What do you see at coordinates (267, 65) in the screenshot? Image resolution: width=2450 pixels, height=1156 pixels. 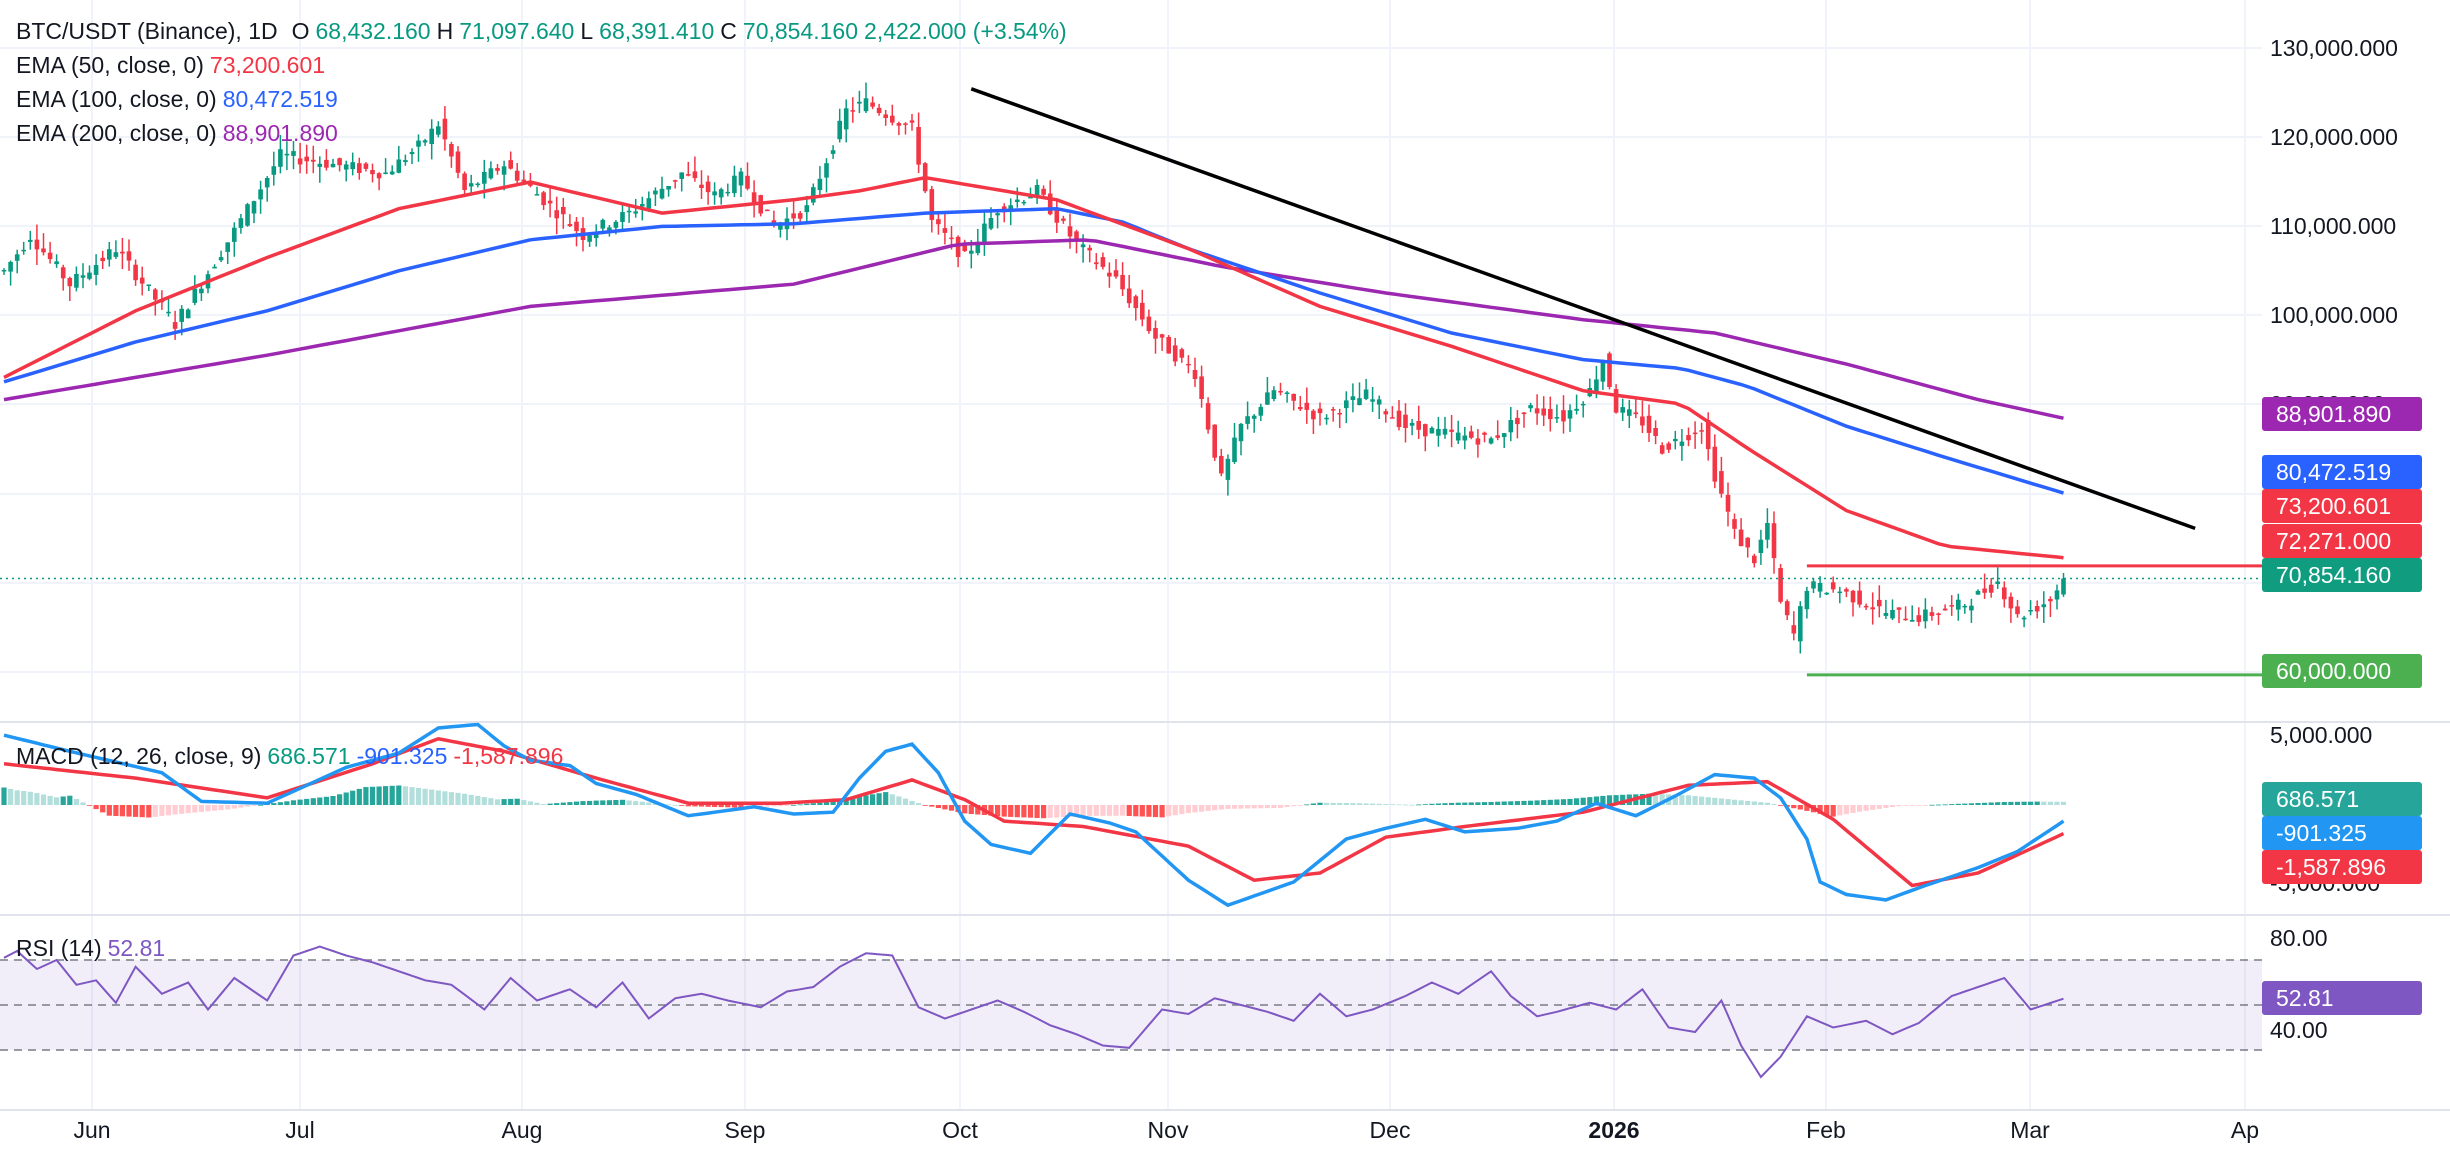 I see `ema50-value: 73,200.601` at bounding box center [267, 65].